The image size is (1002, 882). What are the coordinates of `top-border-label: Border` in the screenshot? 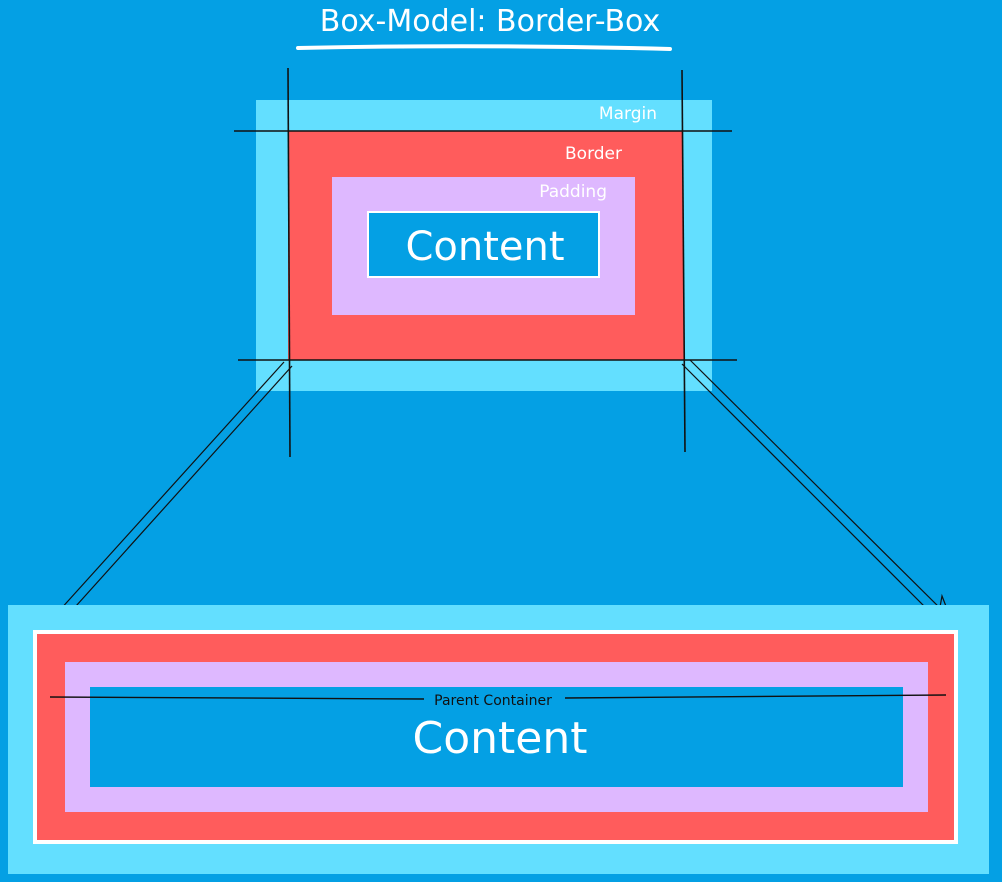 It's located at (593, 154).